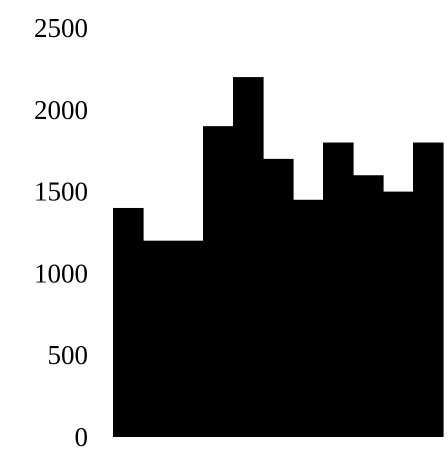  What do you see at coordinates (61, 110) in the screenshot?
I see `y-tick-label: 2000` at bounding box center [61, 110].